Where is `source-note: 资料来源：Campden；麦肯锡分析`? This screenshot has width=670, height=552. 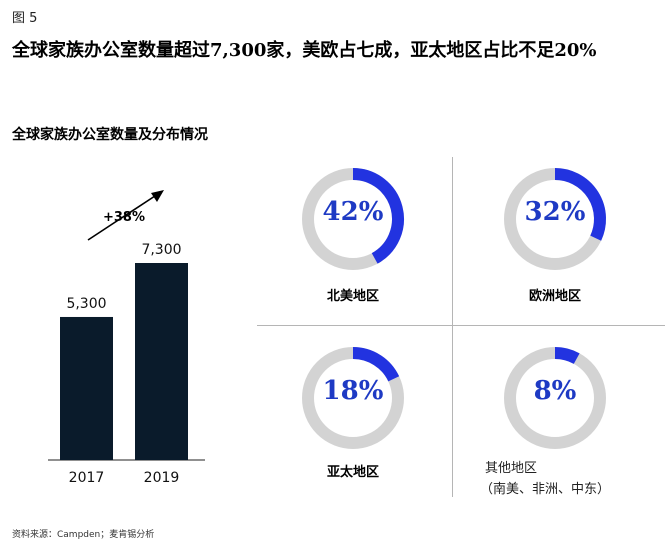
source-note: 资料来源：Campden；麦肯锡分析 is located at coordinates (83, 535).